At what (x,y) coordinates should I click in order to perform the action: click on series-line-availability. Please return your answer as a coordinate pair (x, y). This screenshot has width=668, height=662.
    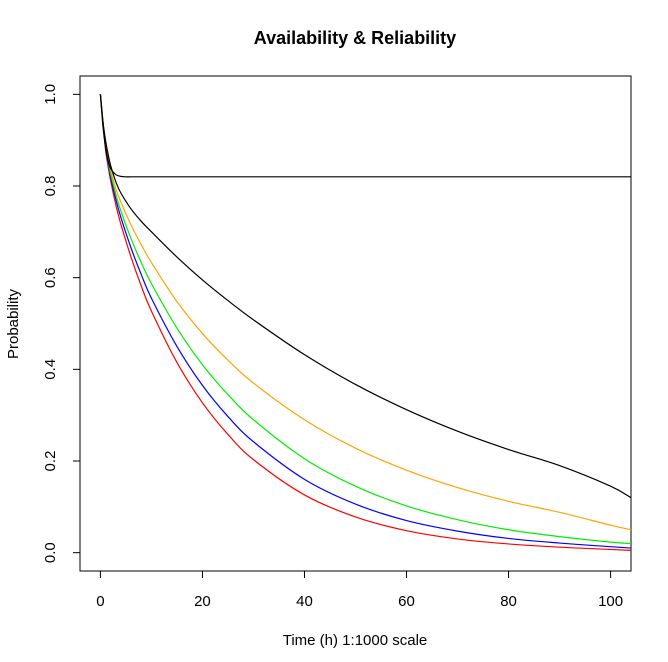
    Looking at the image, I should click on (365, 135).